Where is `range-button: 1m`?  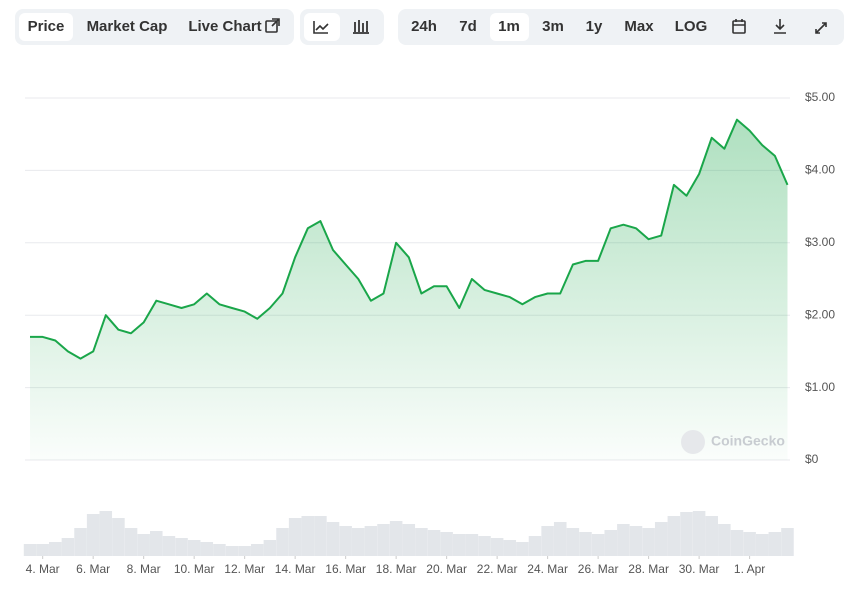 range-button: 1m is located at coordinates (509, 26).